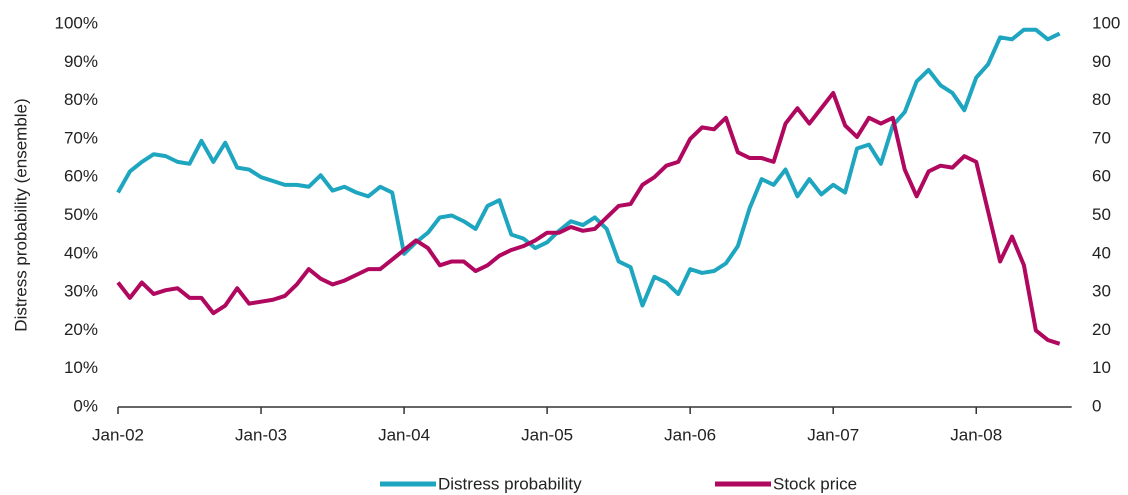 Image resolution: width=1128 pixels, height=495 pixels. I want to click on y2-tick-label: 10, so click(1101, 367).